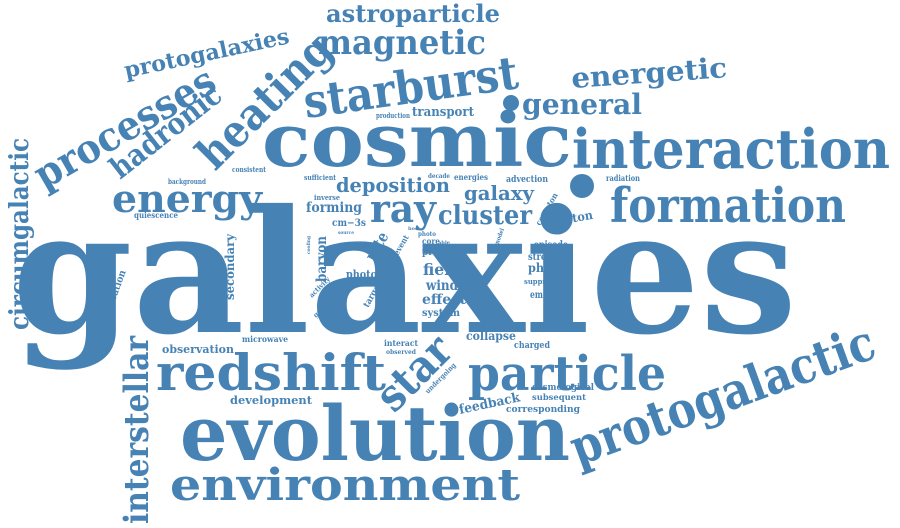  Describe the element at coordinates (230, 266) in the screenshot. I see `word-secondary: secondary` at that location.